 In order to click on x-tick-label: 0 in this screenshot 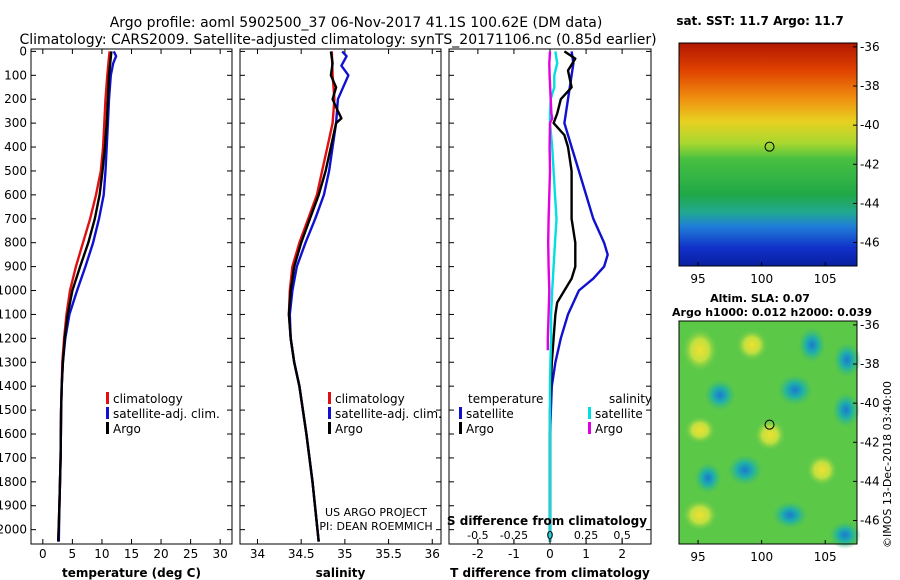, I will do `click(43, 554)`.